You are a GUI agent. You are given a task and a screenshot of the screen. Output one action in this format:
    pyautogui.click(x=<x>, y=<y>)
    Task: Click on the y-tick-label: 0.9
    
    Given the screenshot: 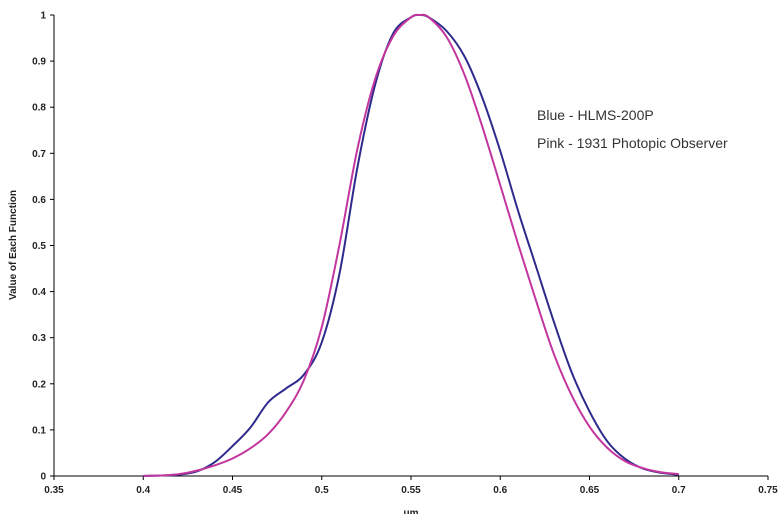 What is the action you would take?
    pyautogui.click(x=39, y=62)
    